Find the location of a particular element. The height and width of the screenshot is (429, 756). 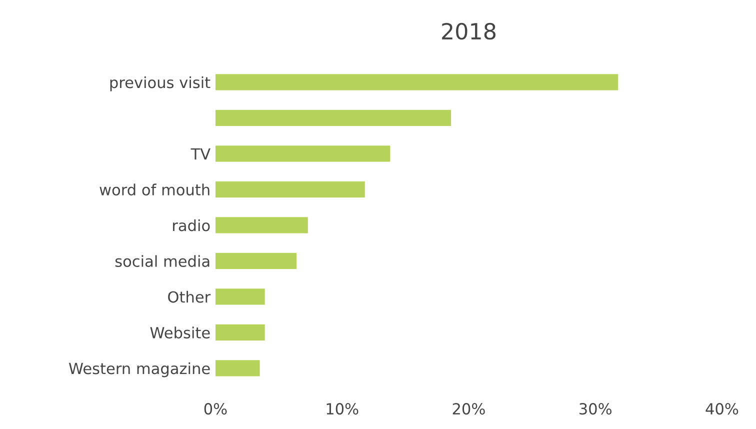

y-tick-label: TV is located at coordinates (200, 154).